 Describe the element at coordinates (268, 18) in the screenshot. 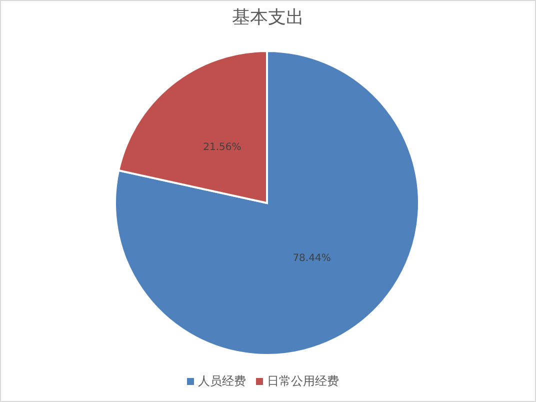

I see `chart-title: 基本支出` at that location.